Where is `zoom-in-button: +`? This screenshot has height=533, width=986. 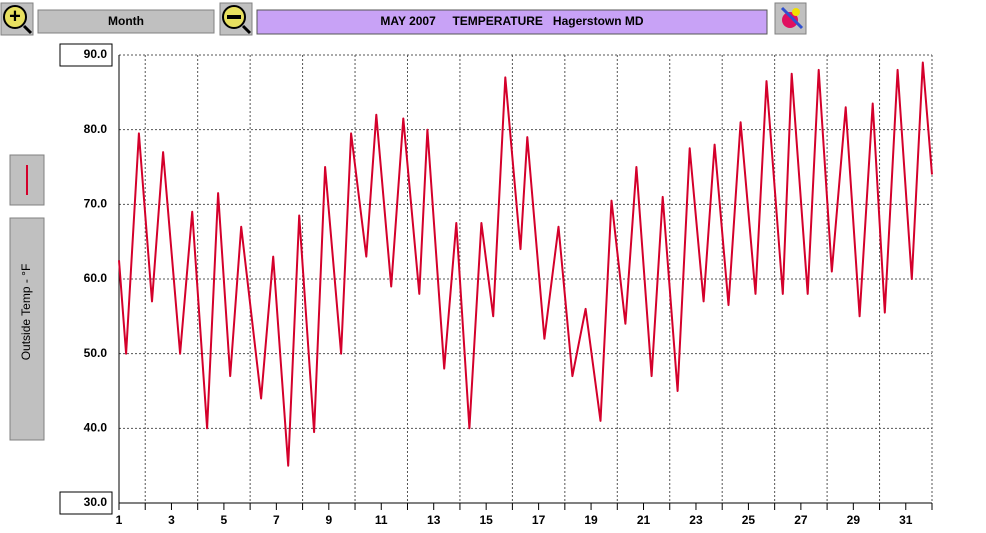 zoom-in-button: + is located at coordinates (17, 19).